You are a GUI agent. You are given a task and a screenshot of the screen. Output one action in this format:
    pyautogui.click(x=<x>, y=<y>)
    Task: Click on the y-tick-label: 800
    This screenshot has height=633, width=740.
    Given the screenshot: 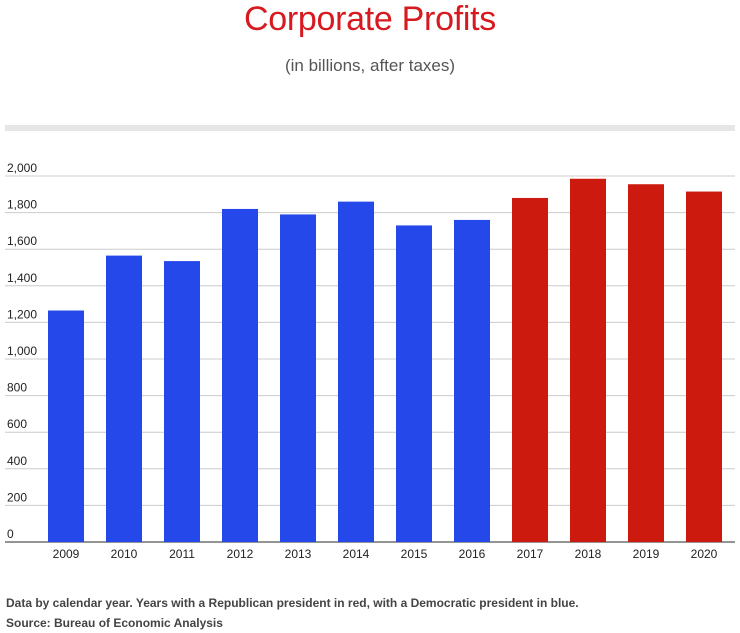 What is the action you would take?
    pyautogui.click(x=17, y=388)
    